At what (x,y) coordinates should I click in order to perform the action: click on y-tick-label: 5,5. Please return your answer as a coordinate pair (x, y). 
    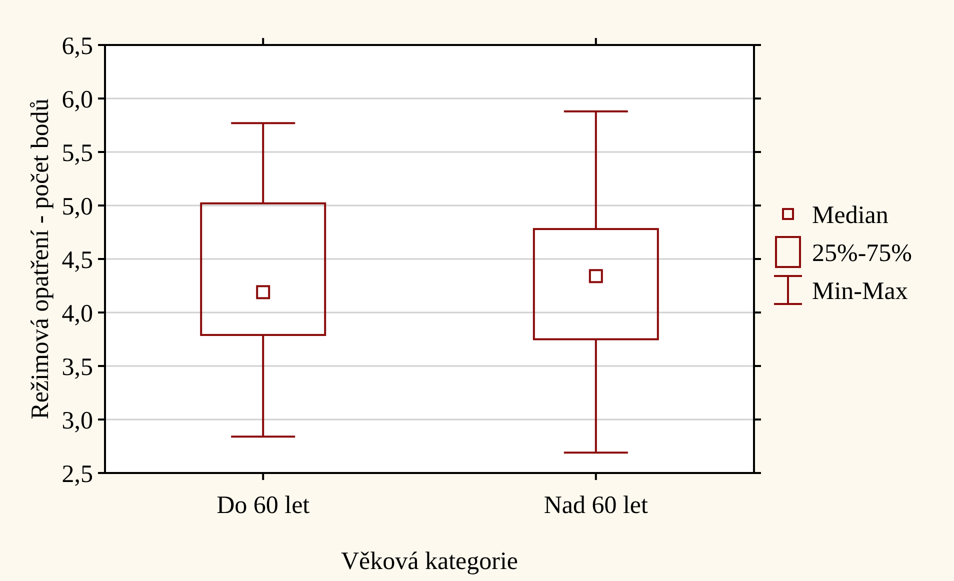
    Looking at the image, I should click on (77, 153).